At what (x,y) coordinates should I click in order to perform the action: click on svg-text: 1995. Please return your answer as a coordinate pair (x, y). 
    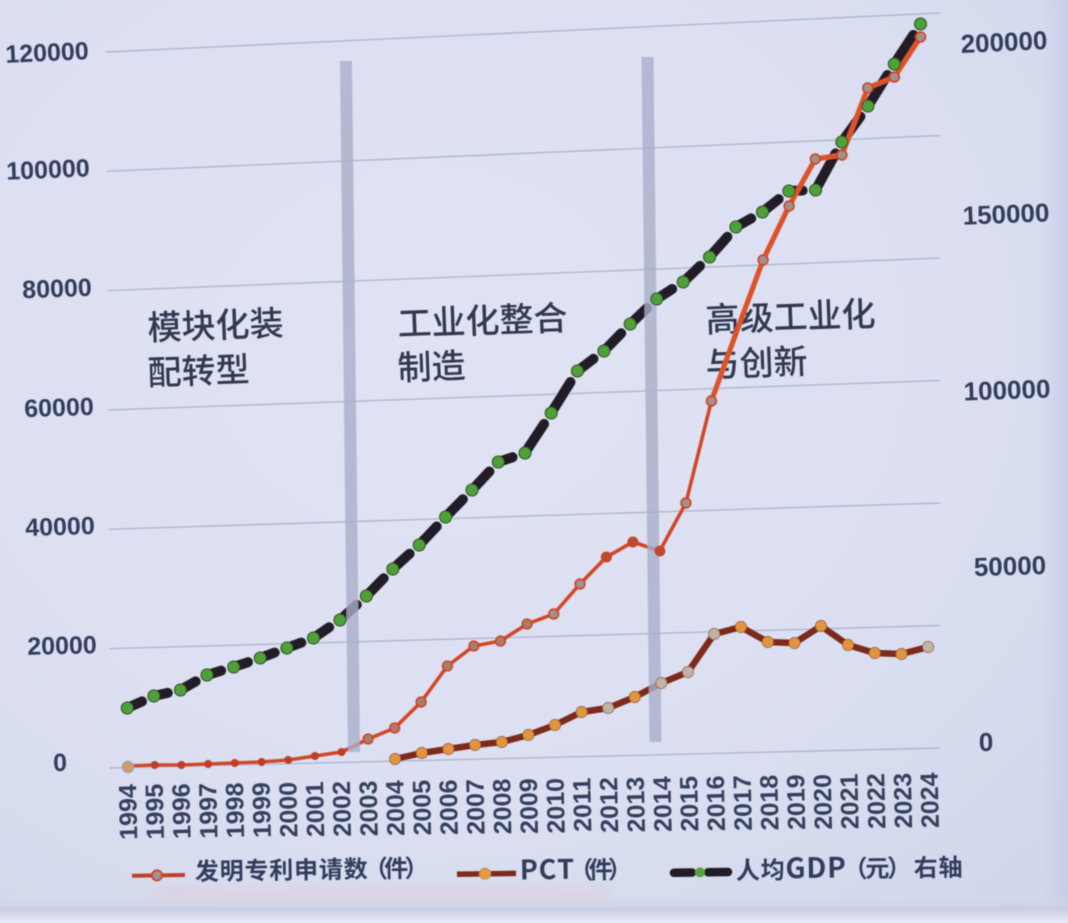
    Looking at the image, I should click on (155, 811).